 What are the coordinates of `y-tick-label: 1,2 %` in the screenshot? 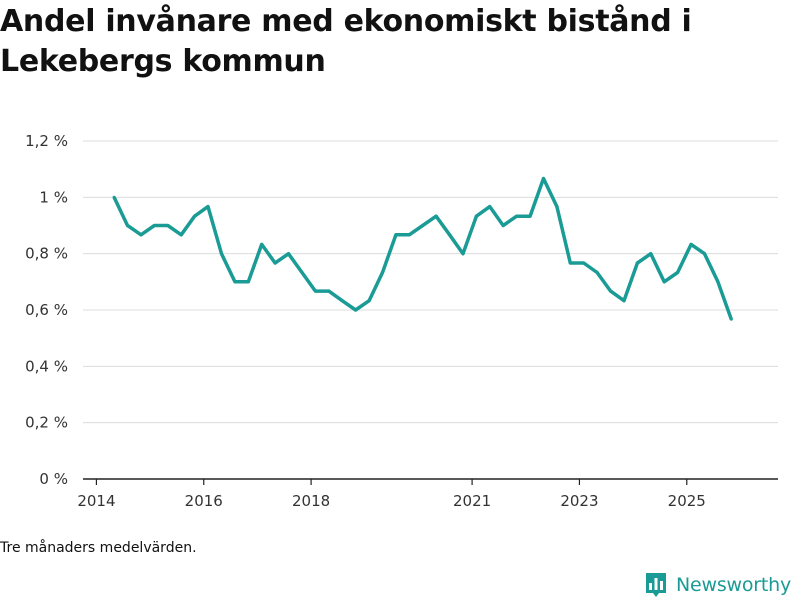 It's located at (46, 141).